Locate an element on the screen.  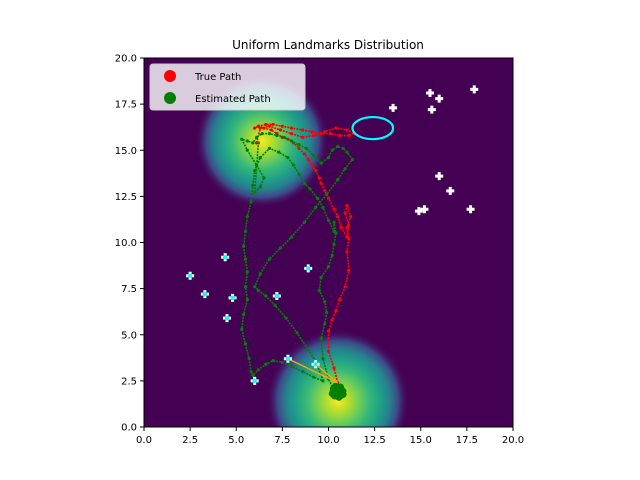
legend: True Path Estimated Path is located at coordinates (227, 87).